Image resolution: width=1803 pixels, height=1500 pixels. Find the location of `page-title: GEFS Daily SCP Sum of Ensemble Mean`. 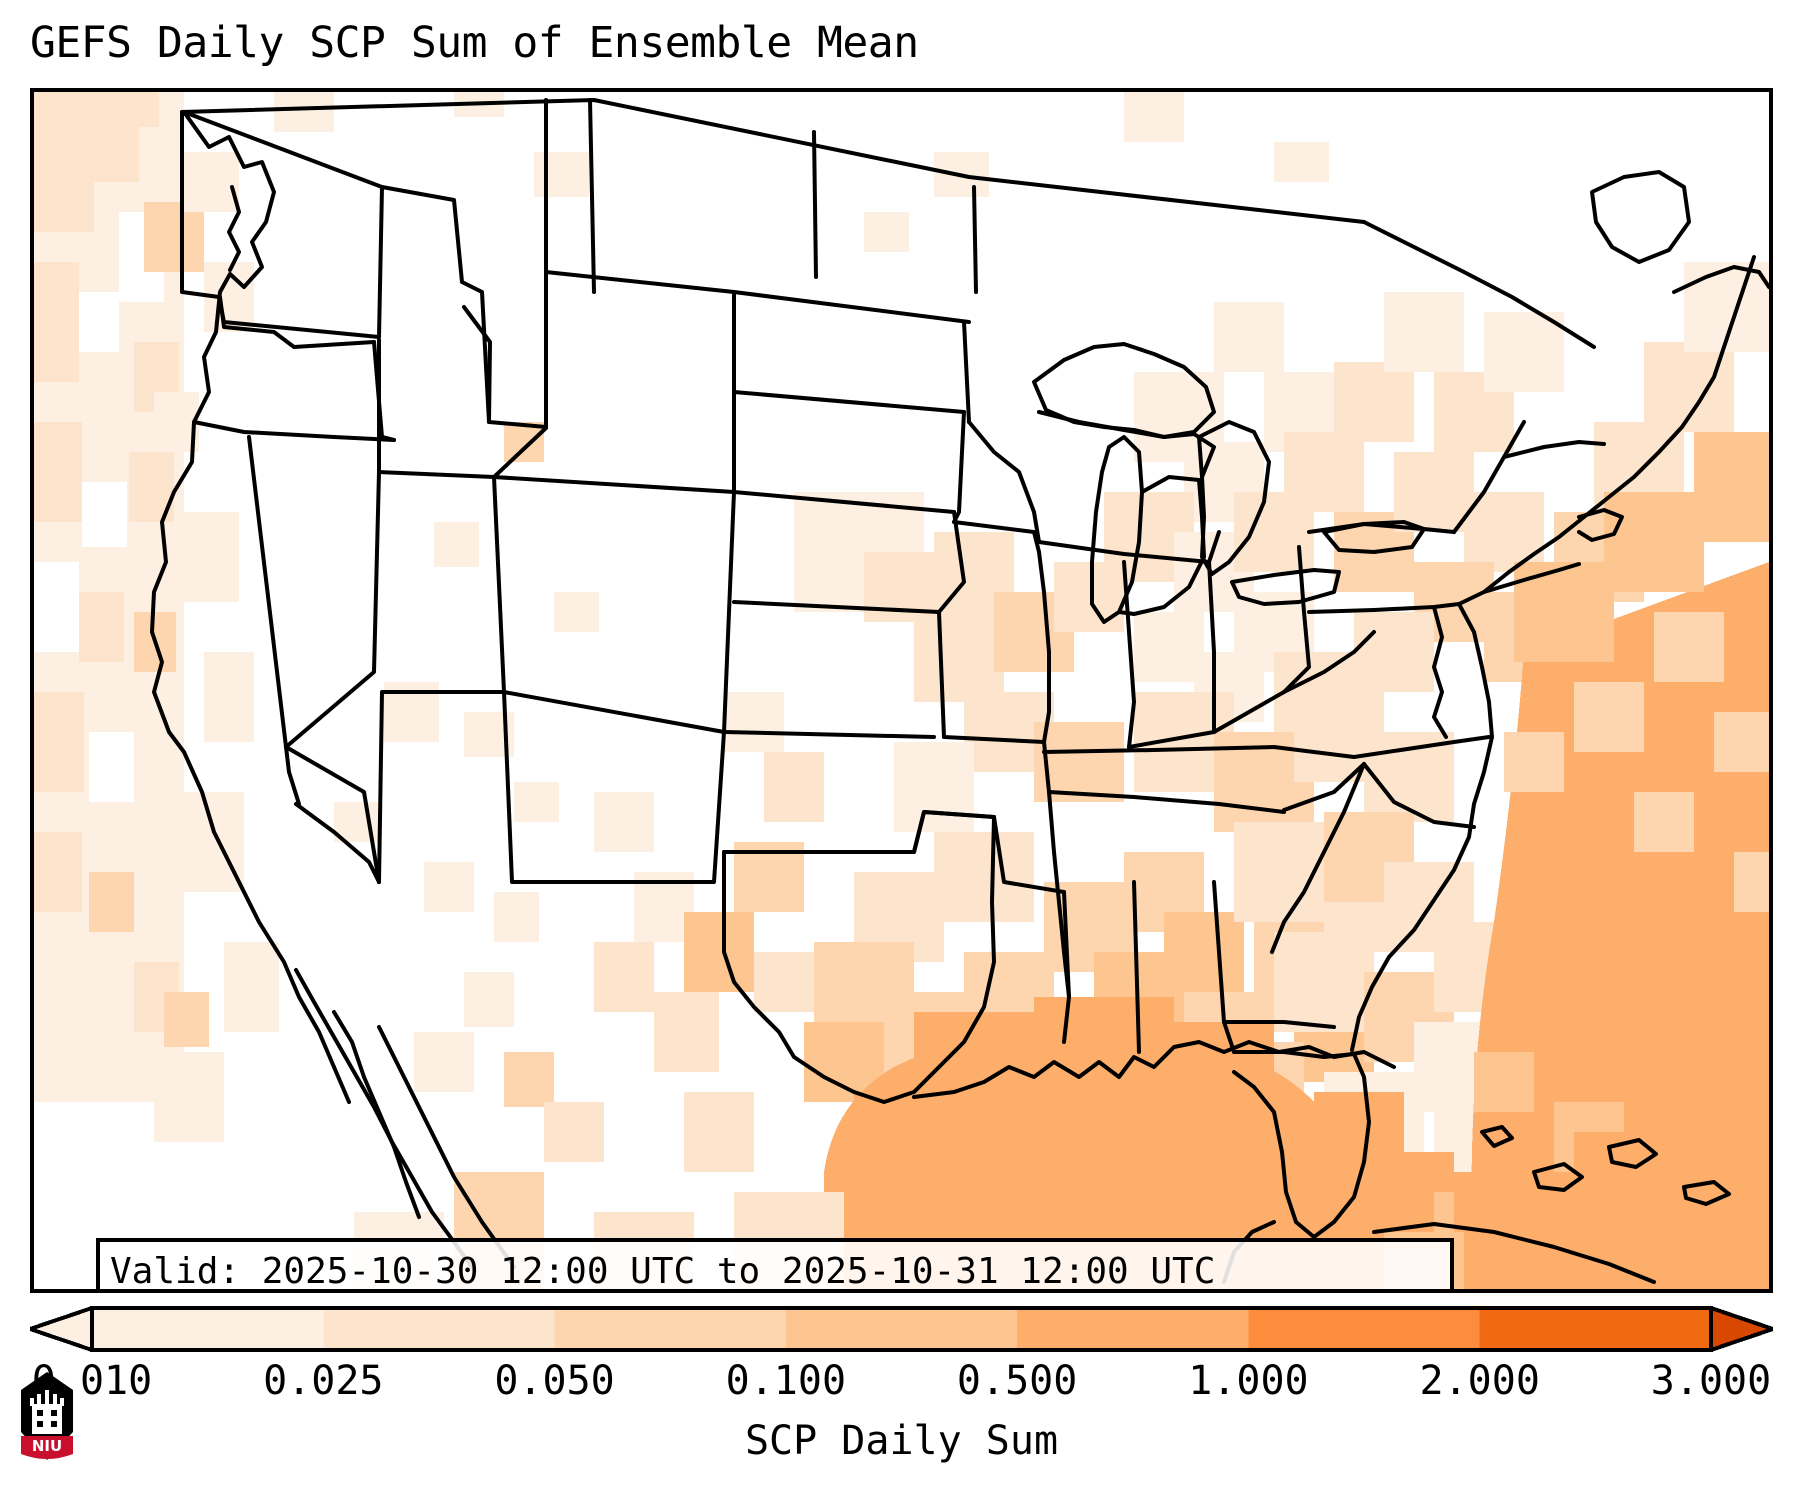

page-title: GEFS Daily SCP Sum of Ensemble Mean is located at coordinates (474, 43).